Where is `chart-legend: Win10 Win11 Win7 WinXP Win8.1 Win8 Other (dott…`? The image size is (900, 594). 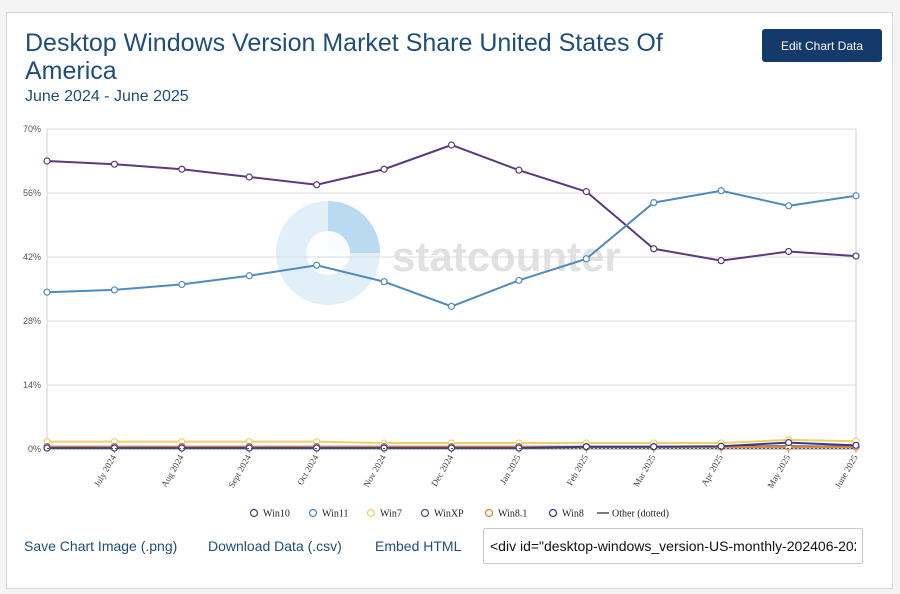
chart-legend: Win10 Win11 Win7 WinXP Win8.1 Win8 Other (dott… is located at coordinates (459, 514).